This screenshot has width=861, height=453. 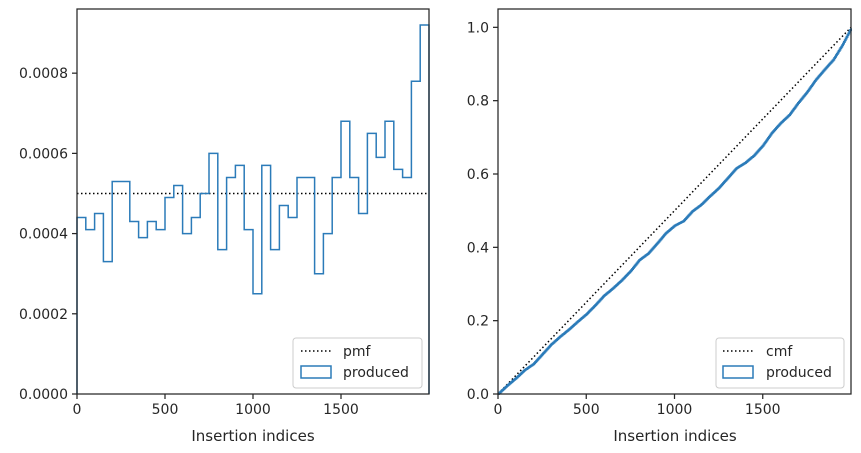 What do you see at coordinates (478, 102) in the screenshot?
I see `right-y-tick-label: 0.8` at bounding box center [478, 102].